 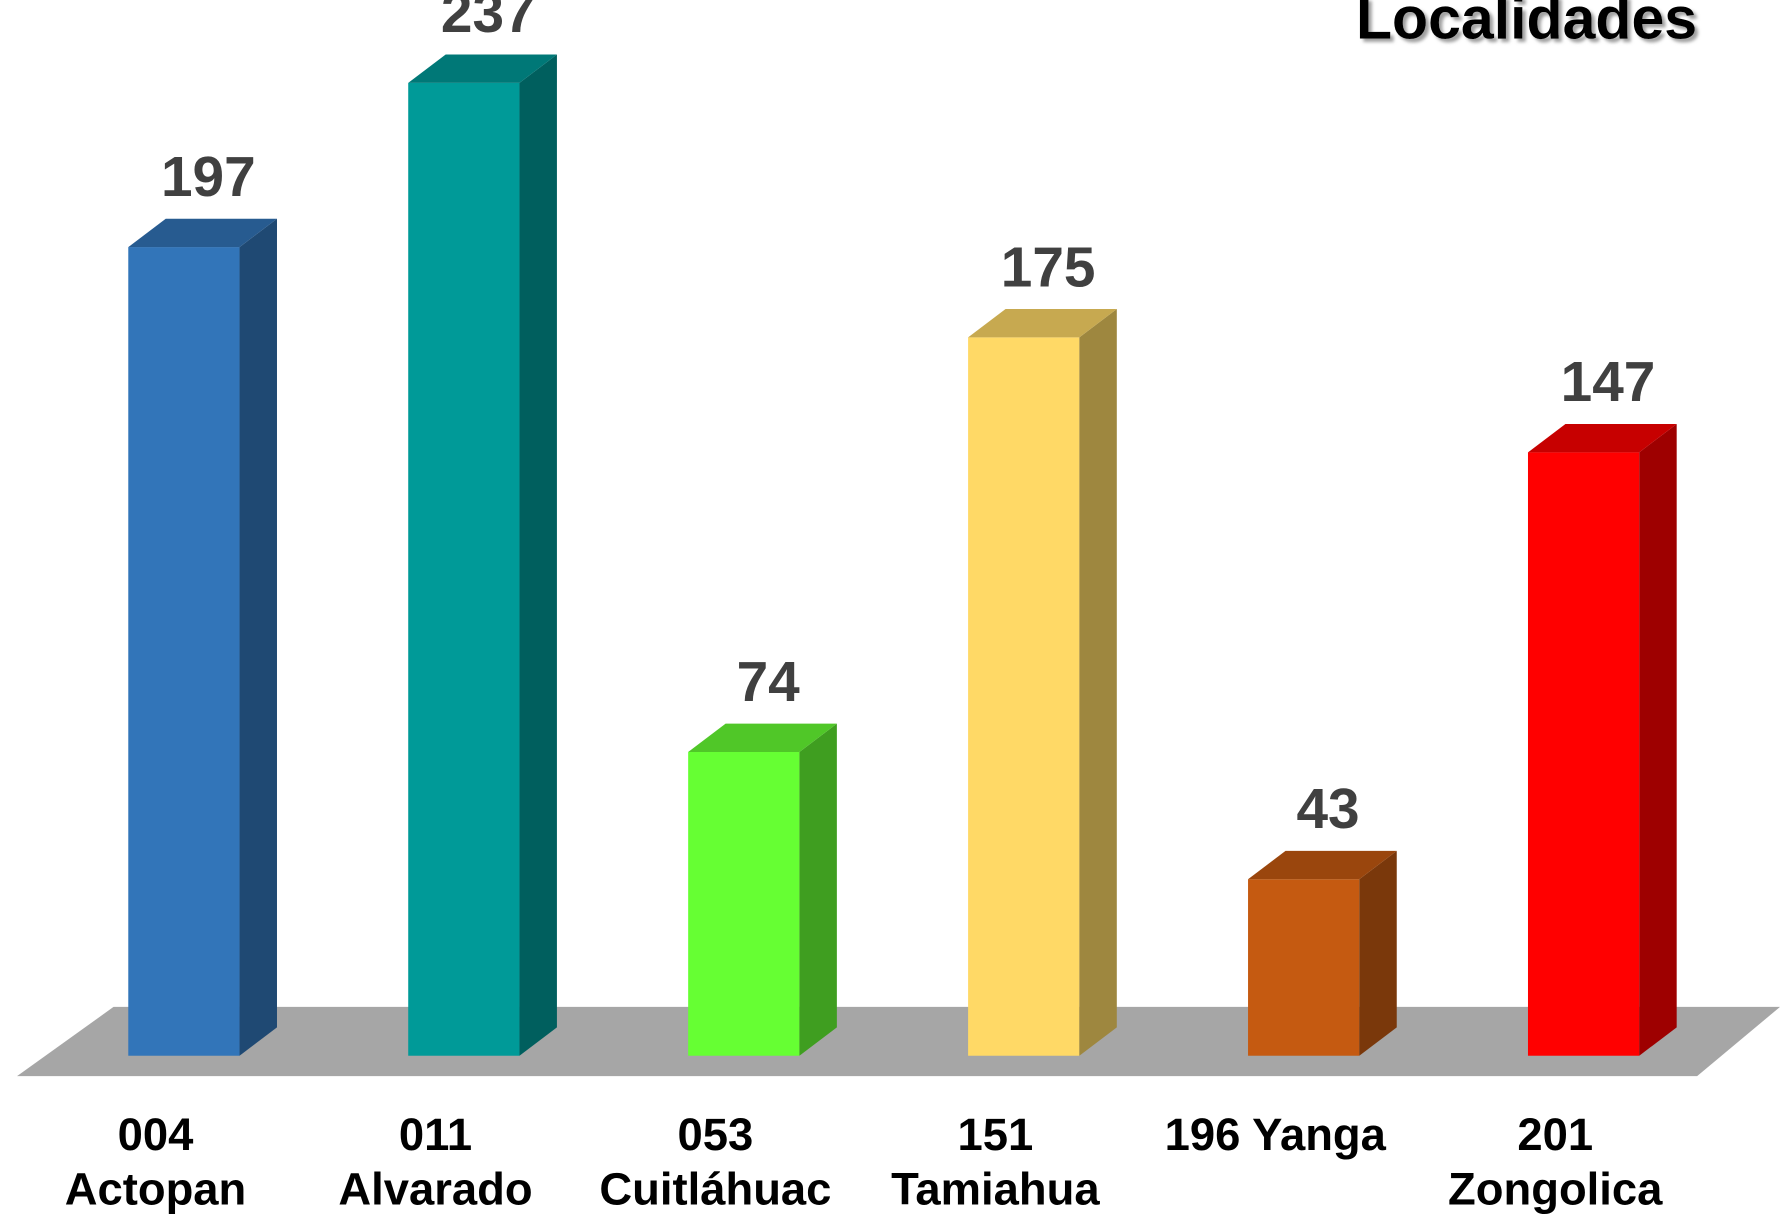 What do you see at coordinates (1276, 1134) in the screenshot?
I see `x-tick-label: 196 Yanga` at bounding box center [1276, 1134].